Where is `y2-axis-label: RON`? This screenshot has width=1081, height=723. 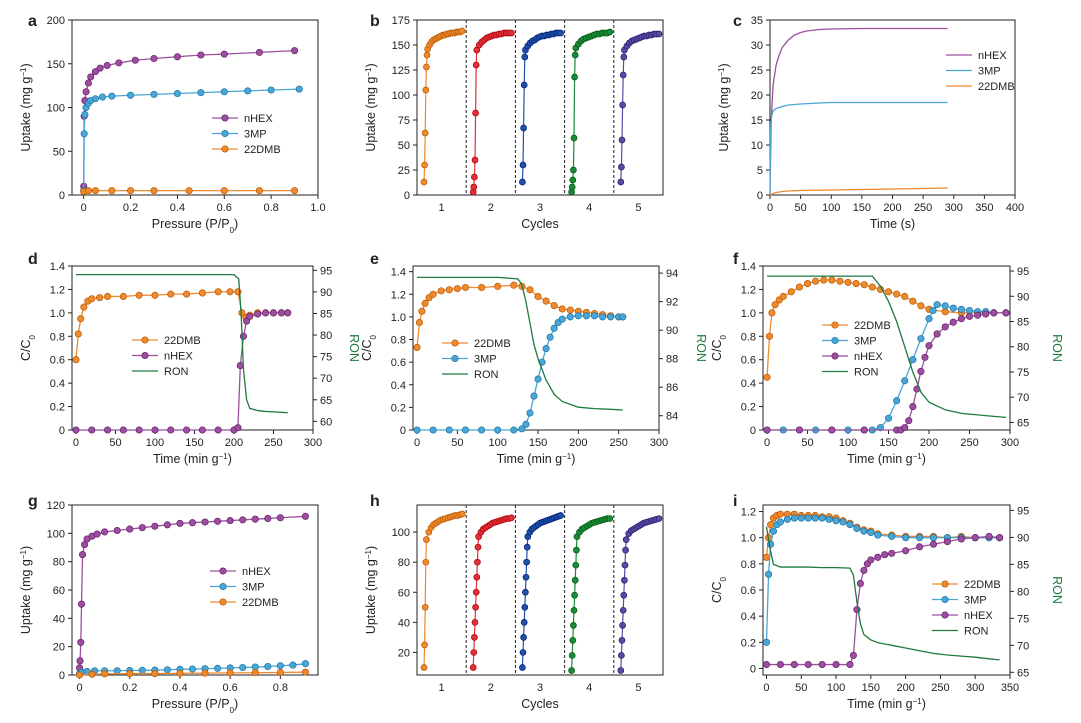 y2-axis-label: RON is located at coordinates (701, 348).